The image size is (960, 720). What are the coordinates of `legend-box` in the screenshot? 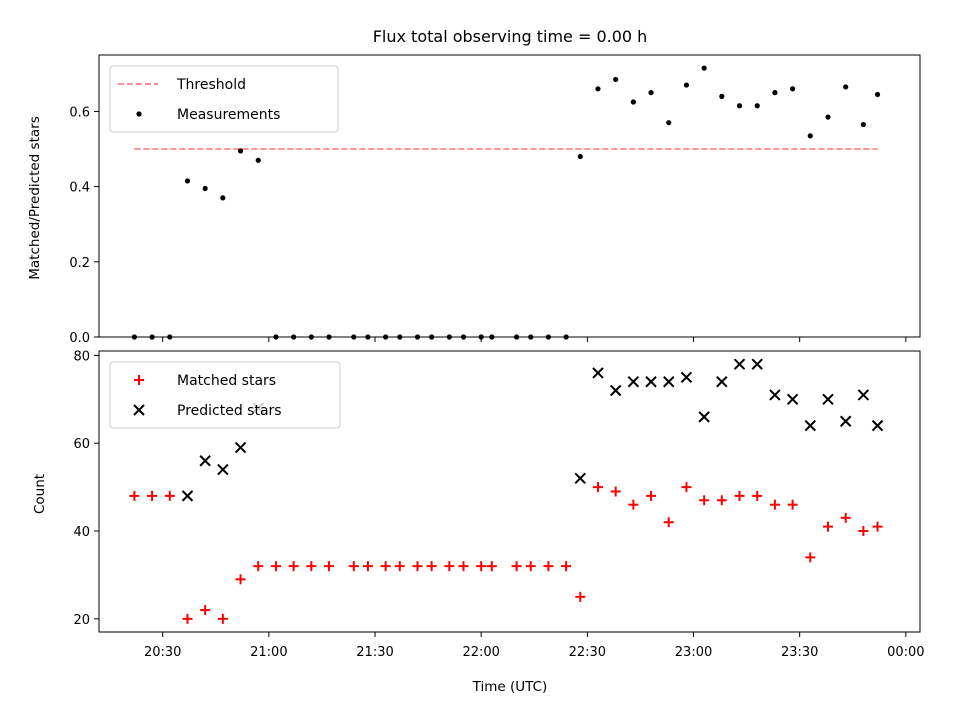 It's located at (224, 99).